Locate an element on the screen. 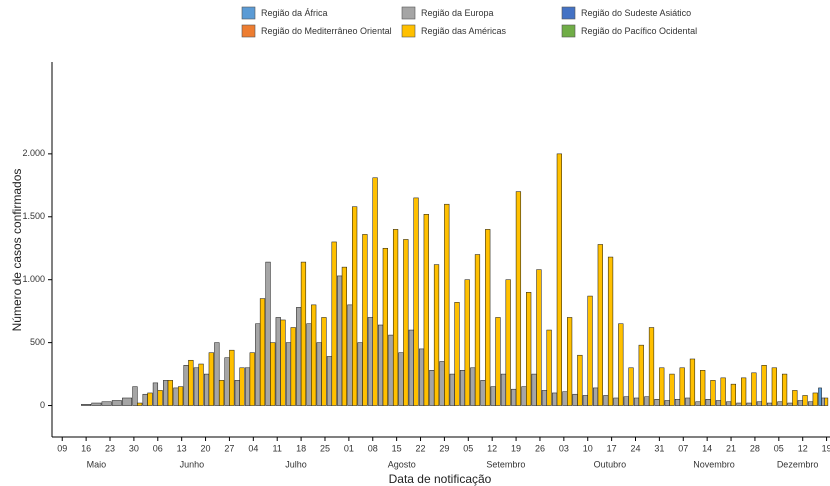  month-label: Junho is located at coordinates (192, 464).